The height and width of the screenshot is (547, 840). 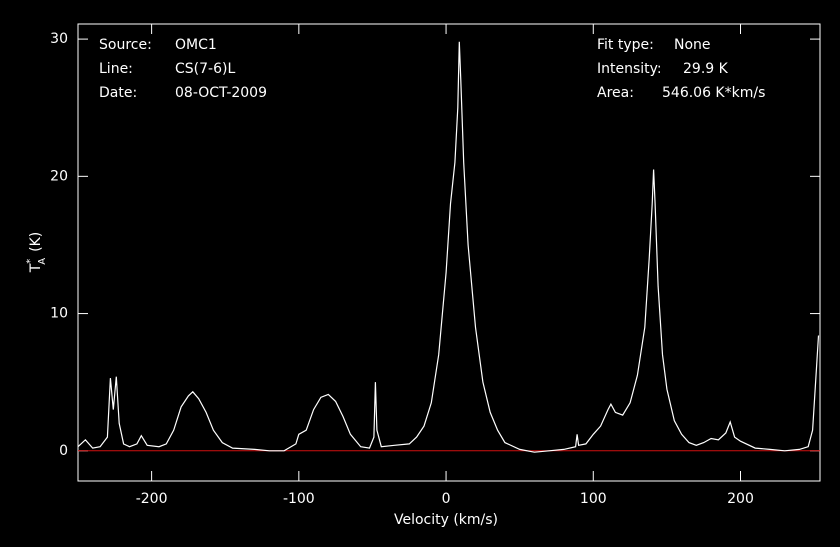 What do you see at coordinates (299, 499) in the screenshot?
I see `x-tick-label: -100` at bounding box center [299, 499].